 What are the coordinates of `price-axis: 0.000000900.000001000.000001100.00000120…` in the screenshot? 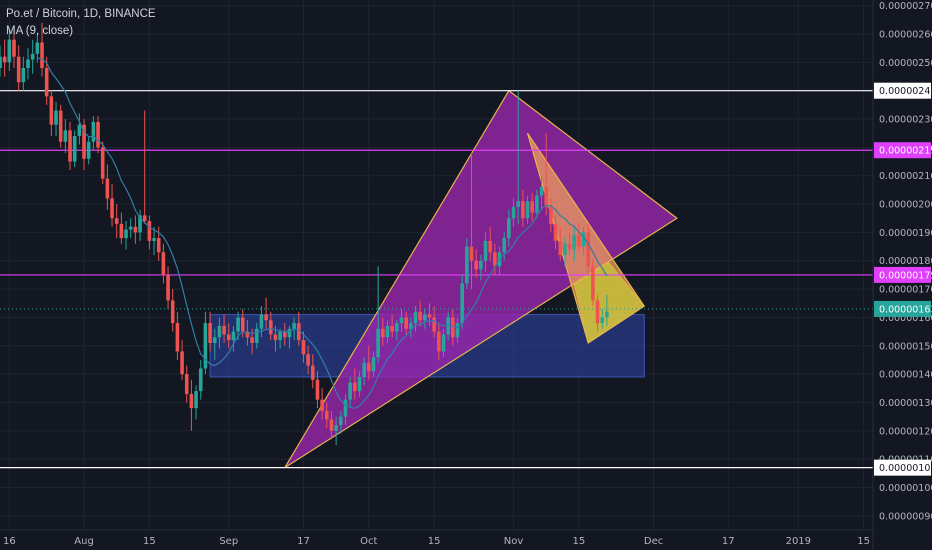 It's located at (902, 275).